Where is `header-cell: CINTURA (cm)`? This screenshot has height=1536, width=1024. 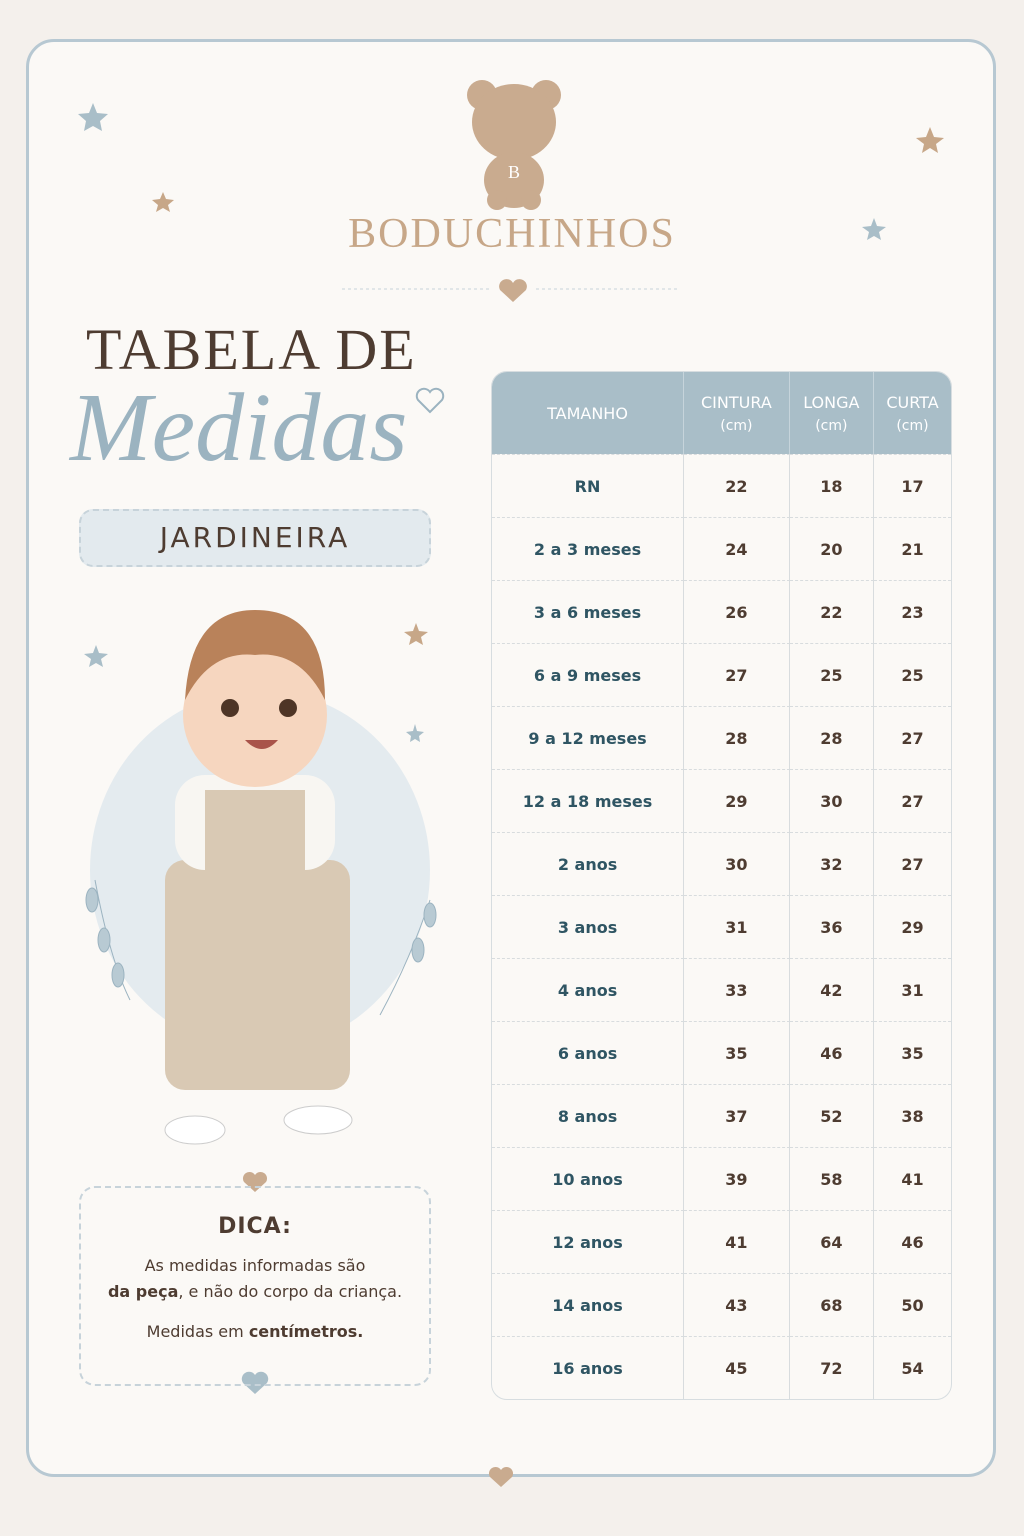
header-cell: CINTURA (cm) is located at coordinates (737, 413).